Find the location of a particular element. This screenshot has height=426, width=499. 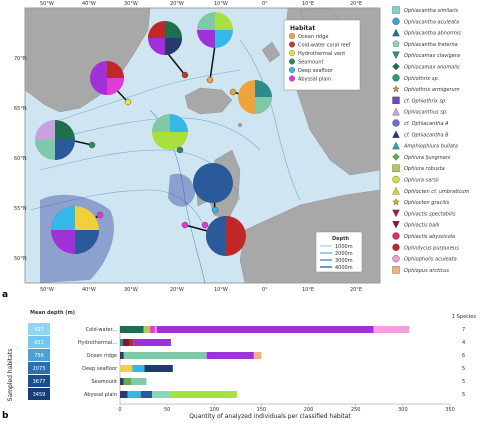

depth-label: 2000m is located at coordinates (344, 254).